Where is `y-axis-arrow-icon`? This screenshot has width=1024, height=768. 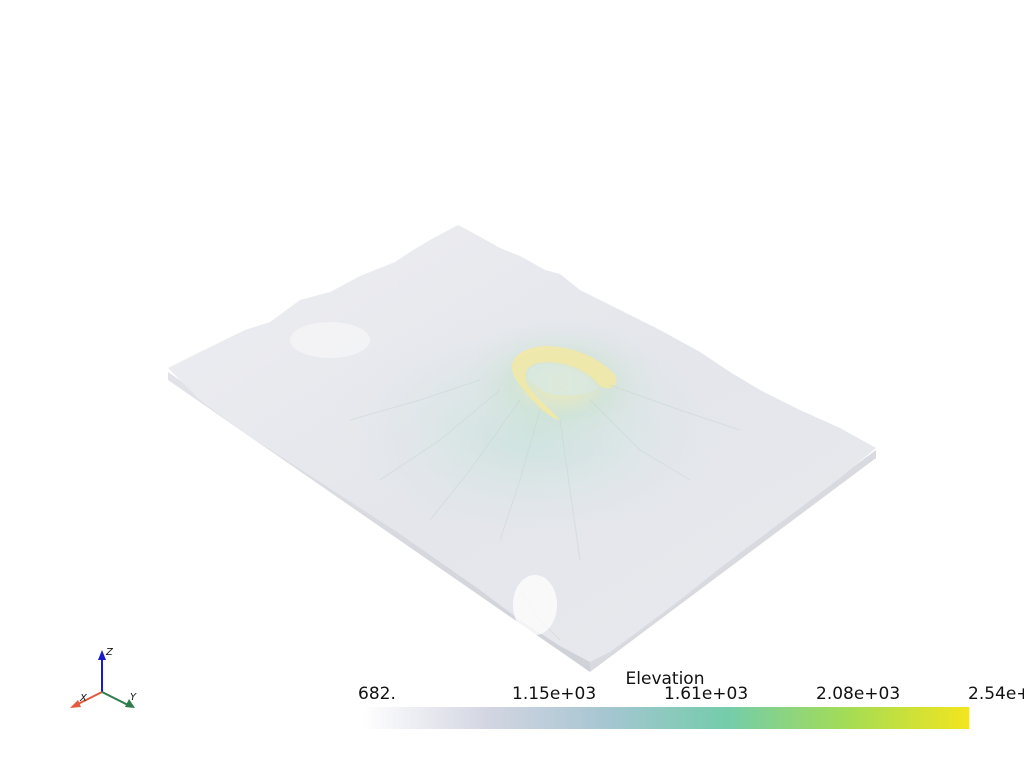
y-axis-arrow-icon is located at coordinates (130, 703).